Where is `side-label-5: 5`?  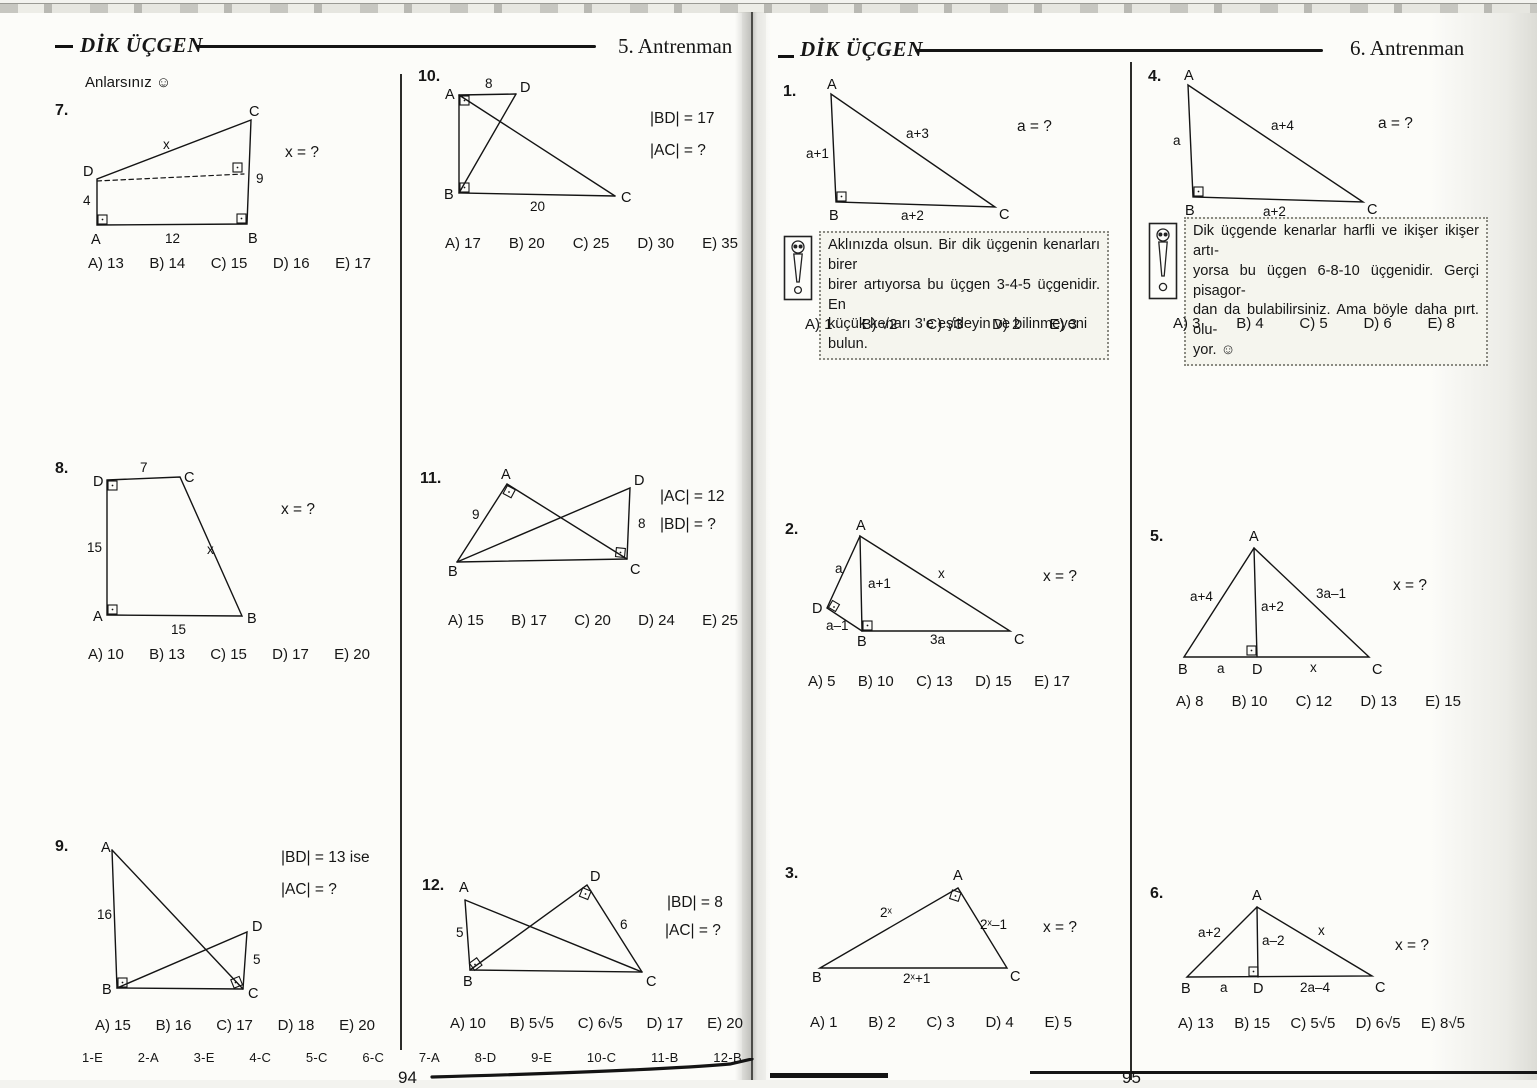 side-label-5: 5 is located at coordinates (460, 932).